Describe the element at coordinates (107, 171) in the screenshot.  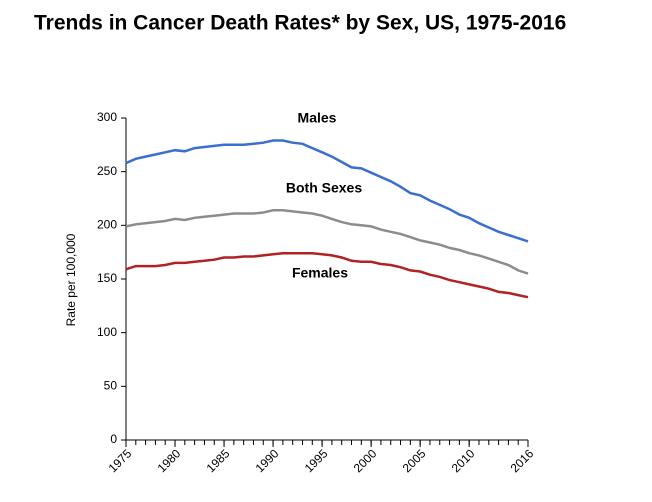
I see `y-tick-label: 250` at that location.